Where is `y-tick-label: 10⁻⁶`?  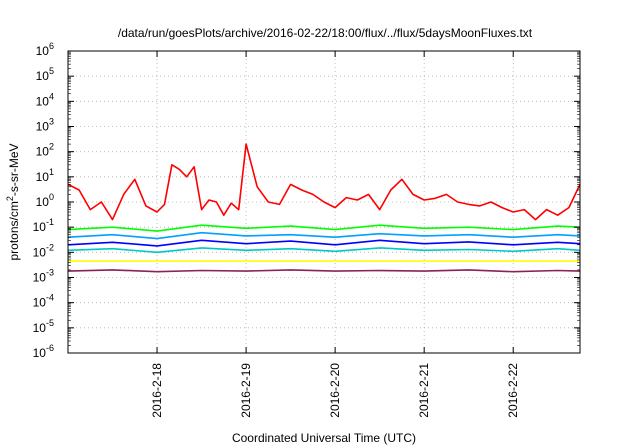
y-tick-label: 10⁻⁶ is located at coordinates (43, 351).